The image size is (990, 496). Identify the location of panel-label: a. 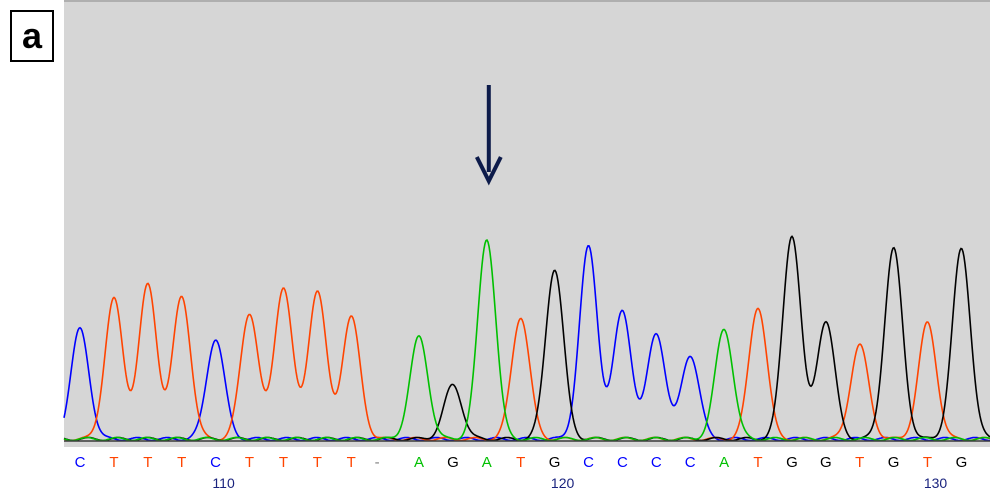
(32, 36).